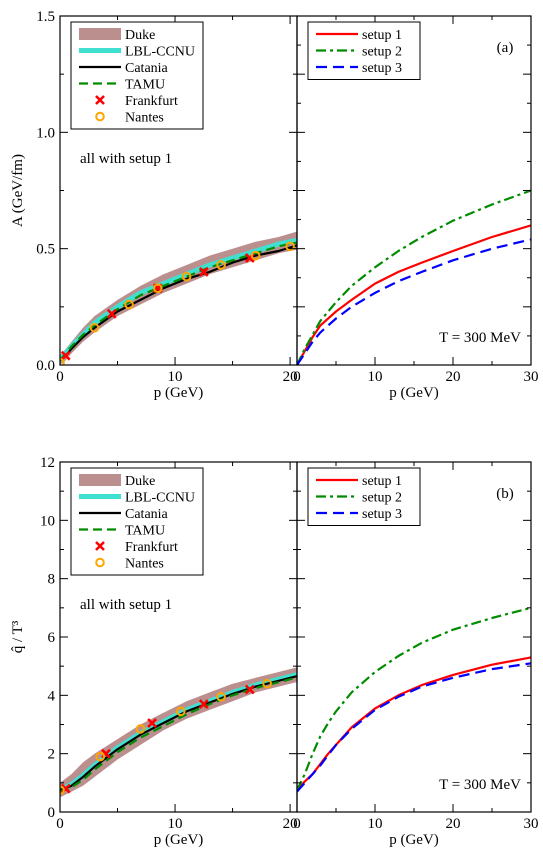  What do you see at coordinates (147, 68) in the screenshot?
I see `legend-label-catania: Catania` at bounding box center [147, 68].